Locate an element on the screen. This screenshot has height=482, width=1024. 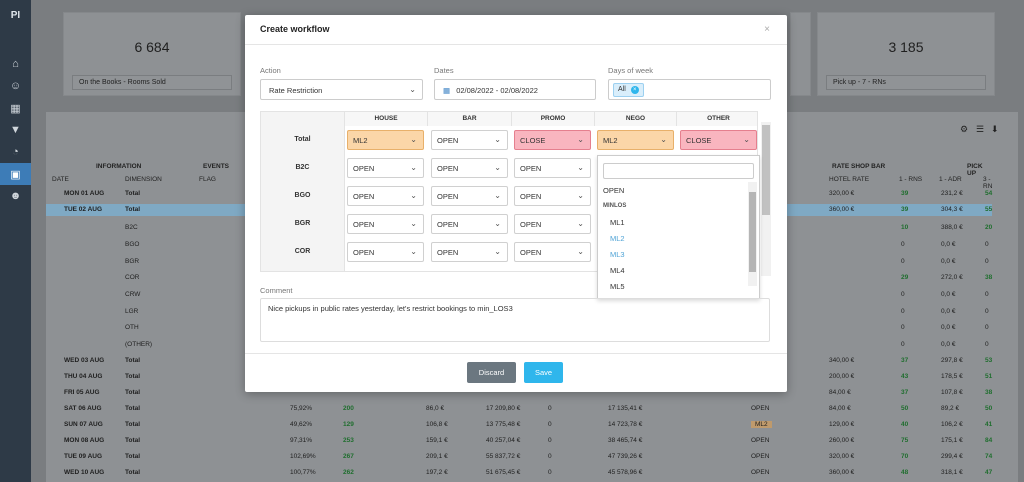
remove-tag-icon: × is located at coordinates (634, 90).